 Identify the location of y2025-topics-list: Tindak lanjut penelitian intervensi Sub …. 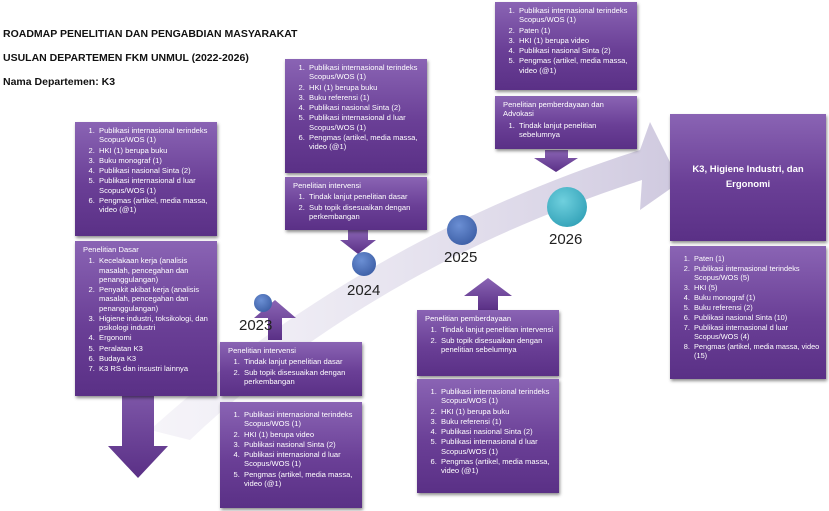
(489, 339).